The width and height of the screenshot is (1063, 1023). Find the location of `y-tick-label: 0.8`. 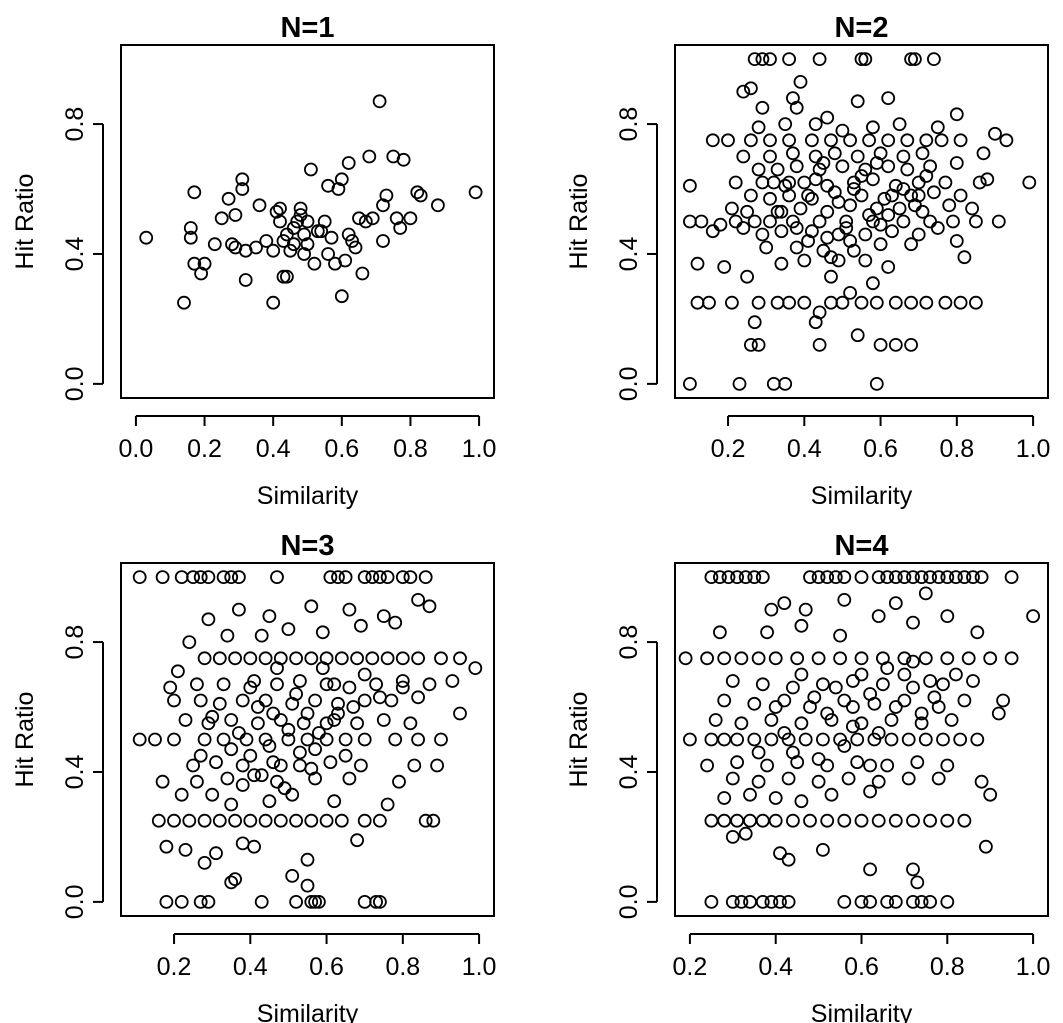

y-tick-label: 0.8 is located at coordinates (75, 124).